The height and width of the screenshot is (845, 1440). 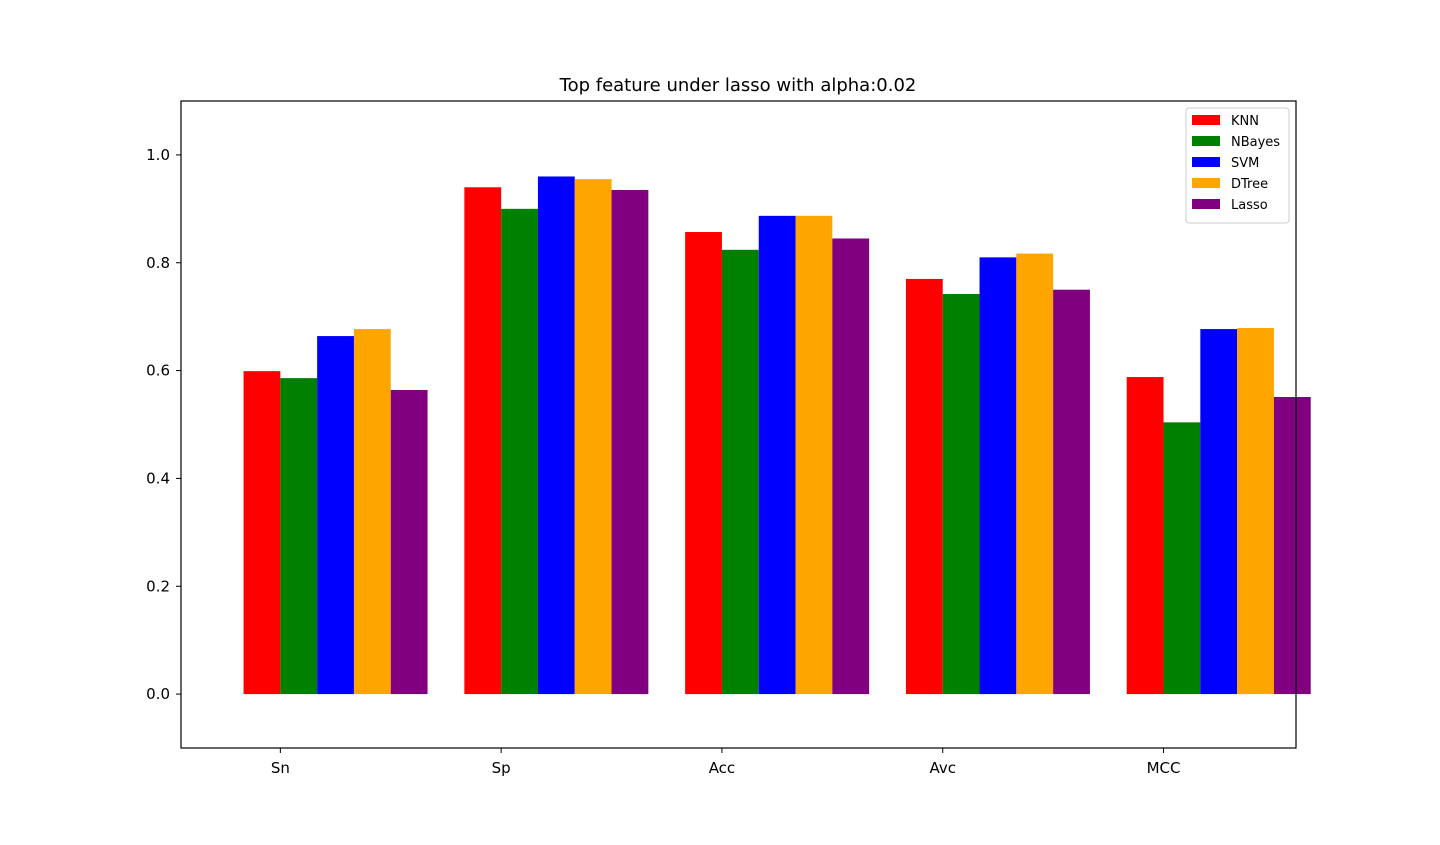 I want to click on legend-swatch-dtree, so click(x=1206, y=183).